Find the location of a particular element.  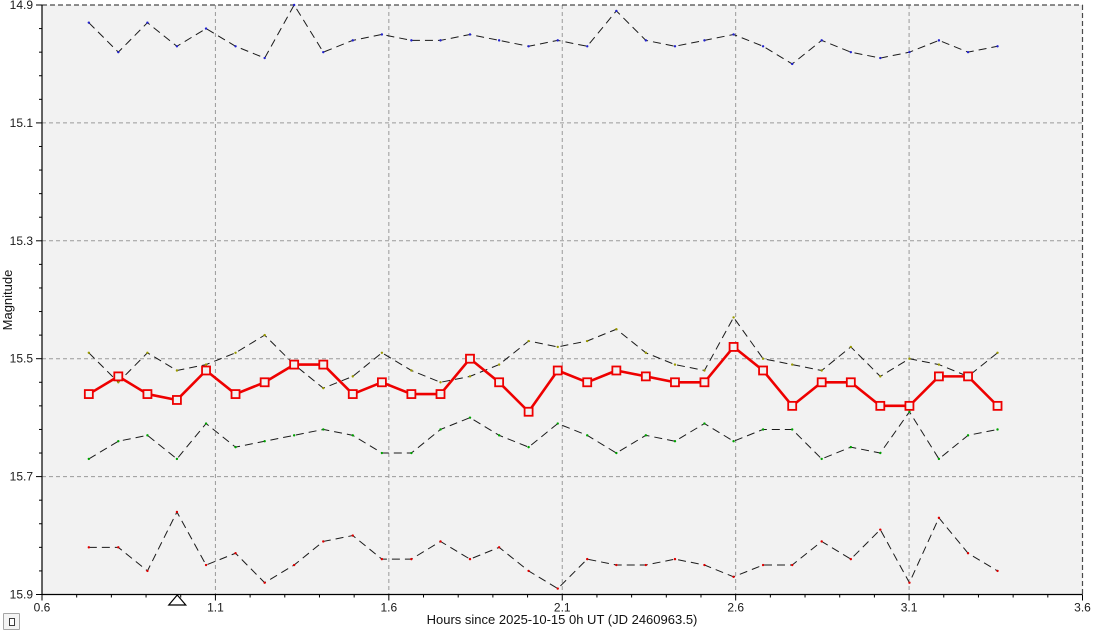

corner-marker-button is located at coordinates (11, 621).